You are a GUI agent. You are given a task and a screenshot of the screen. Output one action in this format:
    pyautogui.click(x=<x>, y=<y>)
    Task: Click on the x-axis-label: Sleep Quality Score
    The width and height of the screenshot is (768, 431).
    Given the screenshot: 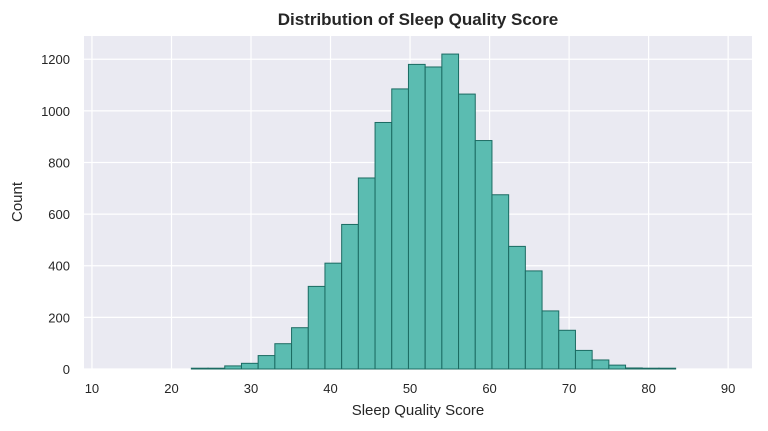 What is the action you would take?
    pyautogui.click(x=418, y=410)
    